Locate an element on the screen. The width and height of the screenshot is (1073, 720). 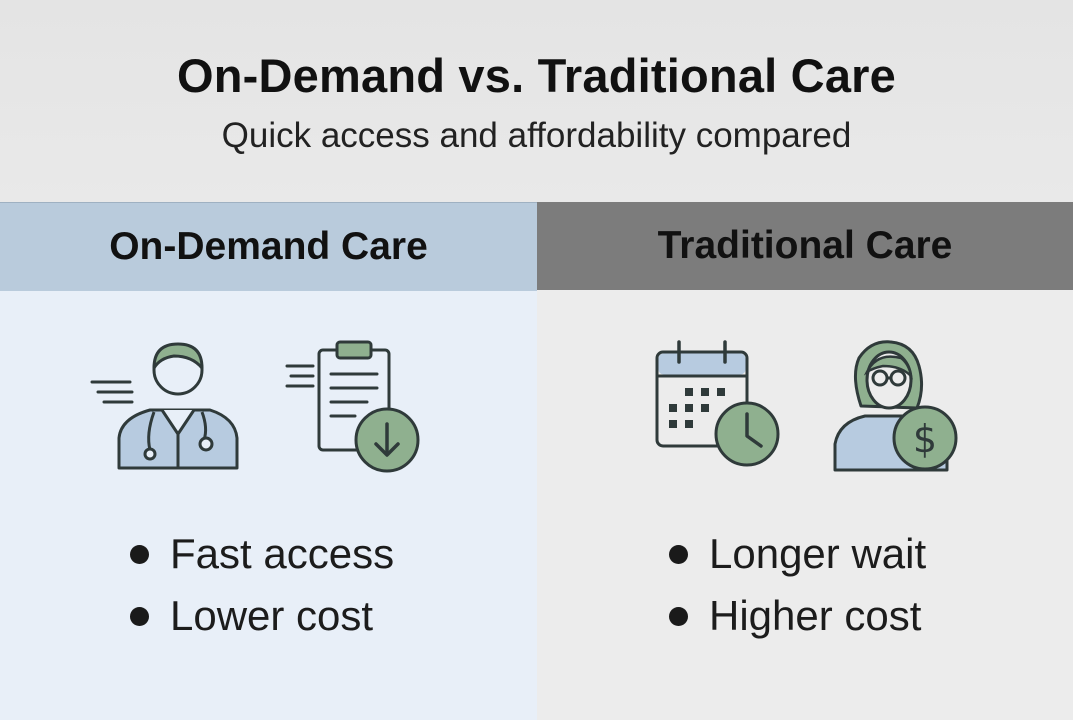
list-item: Longer wait is located at coordinates (797, 561).